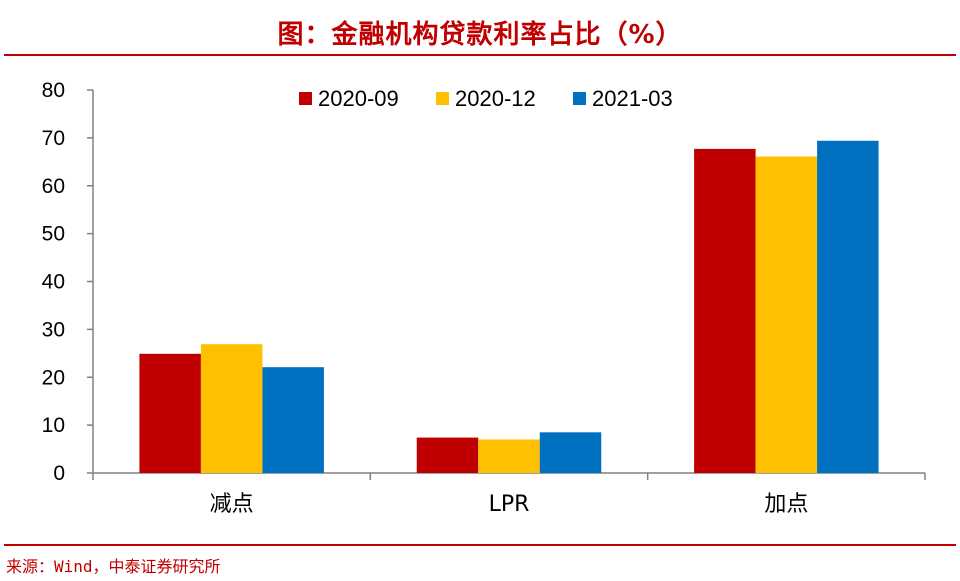 This screenshot has height=581, width=960. What do you see at coordinates (53, 234) in the screenshot?
I see `y-tick-label: 50` at bounding box center [53, 234].